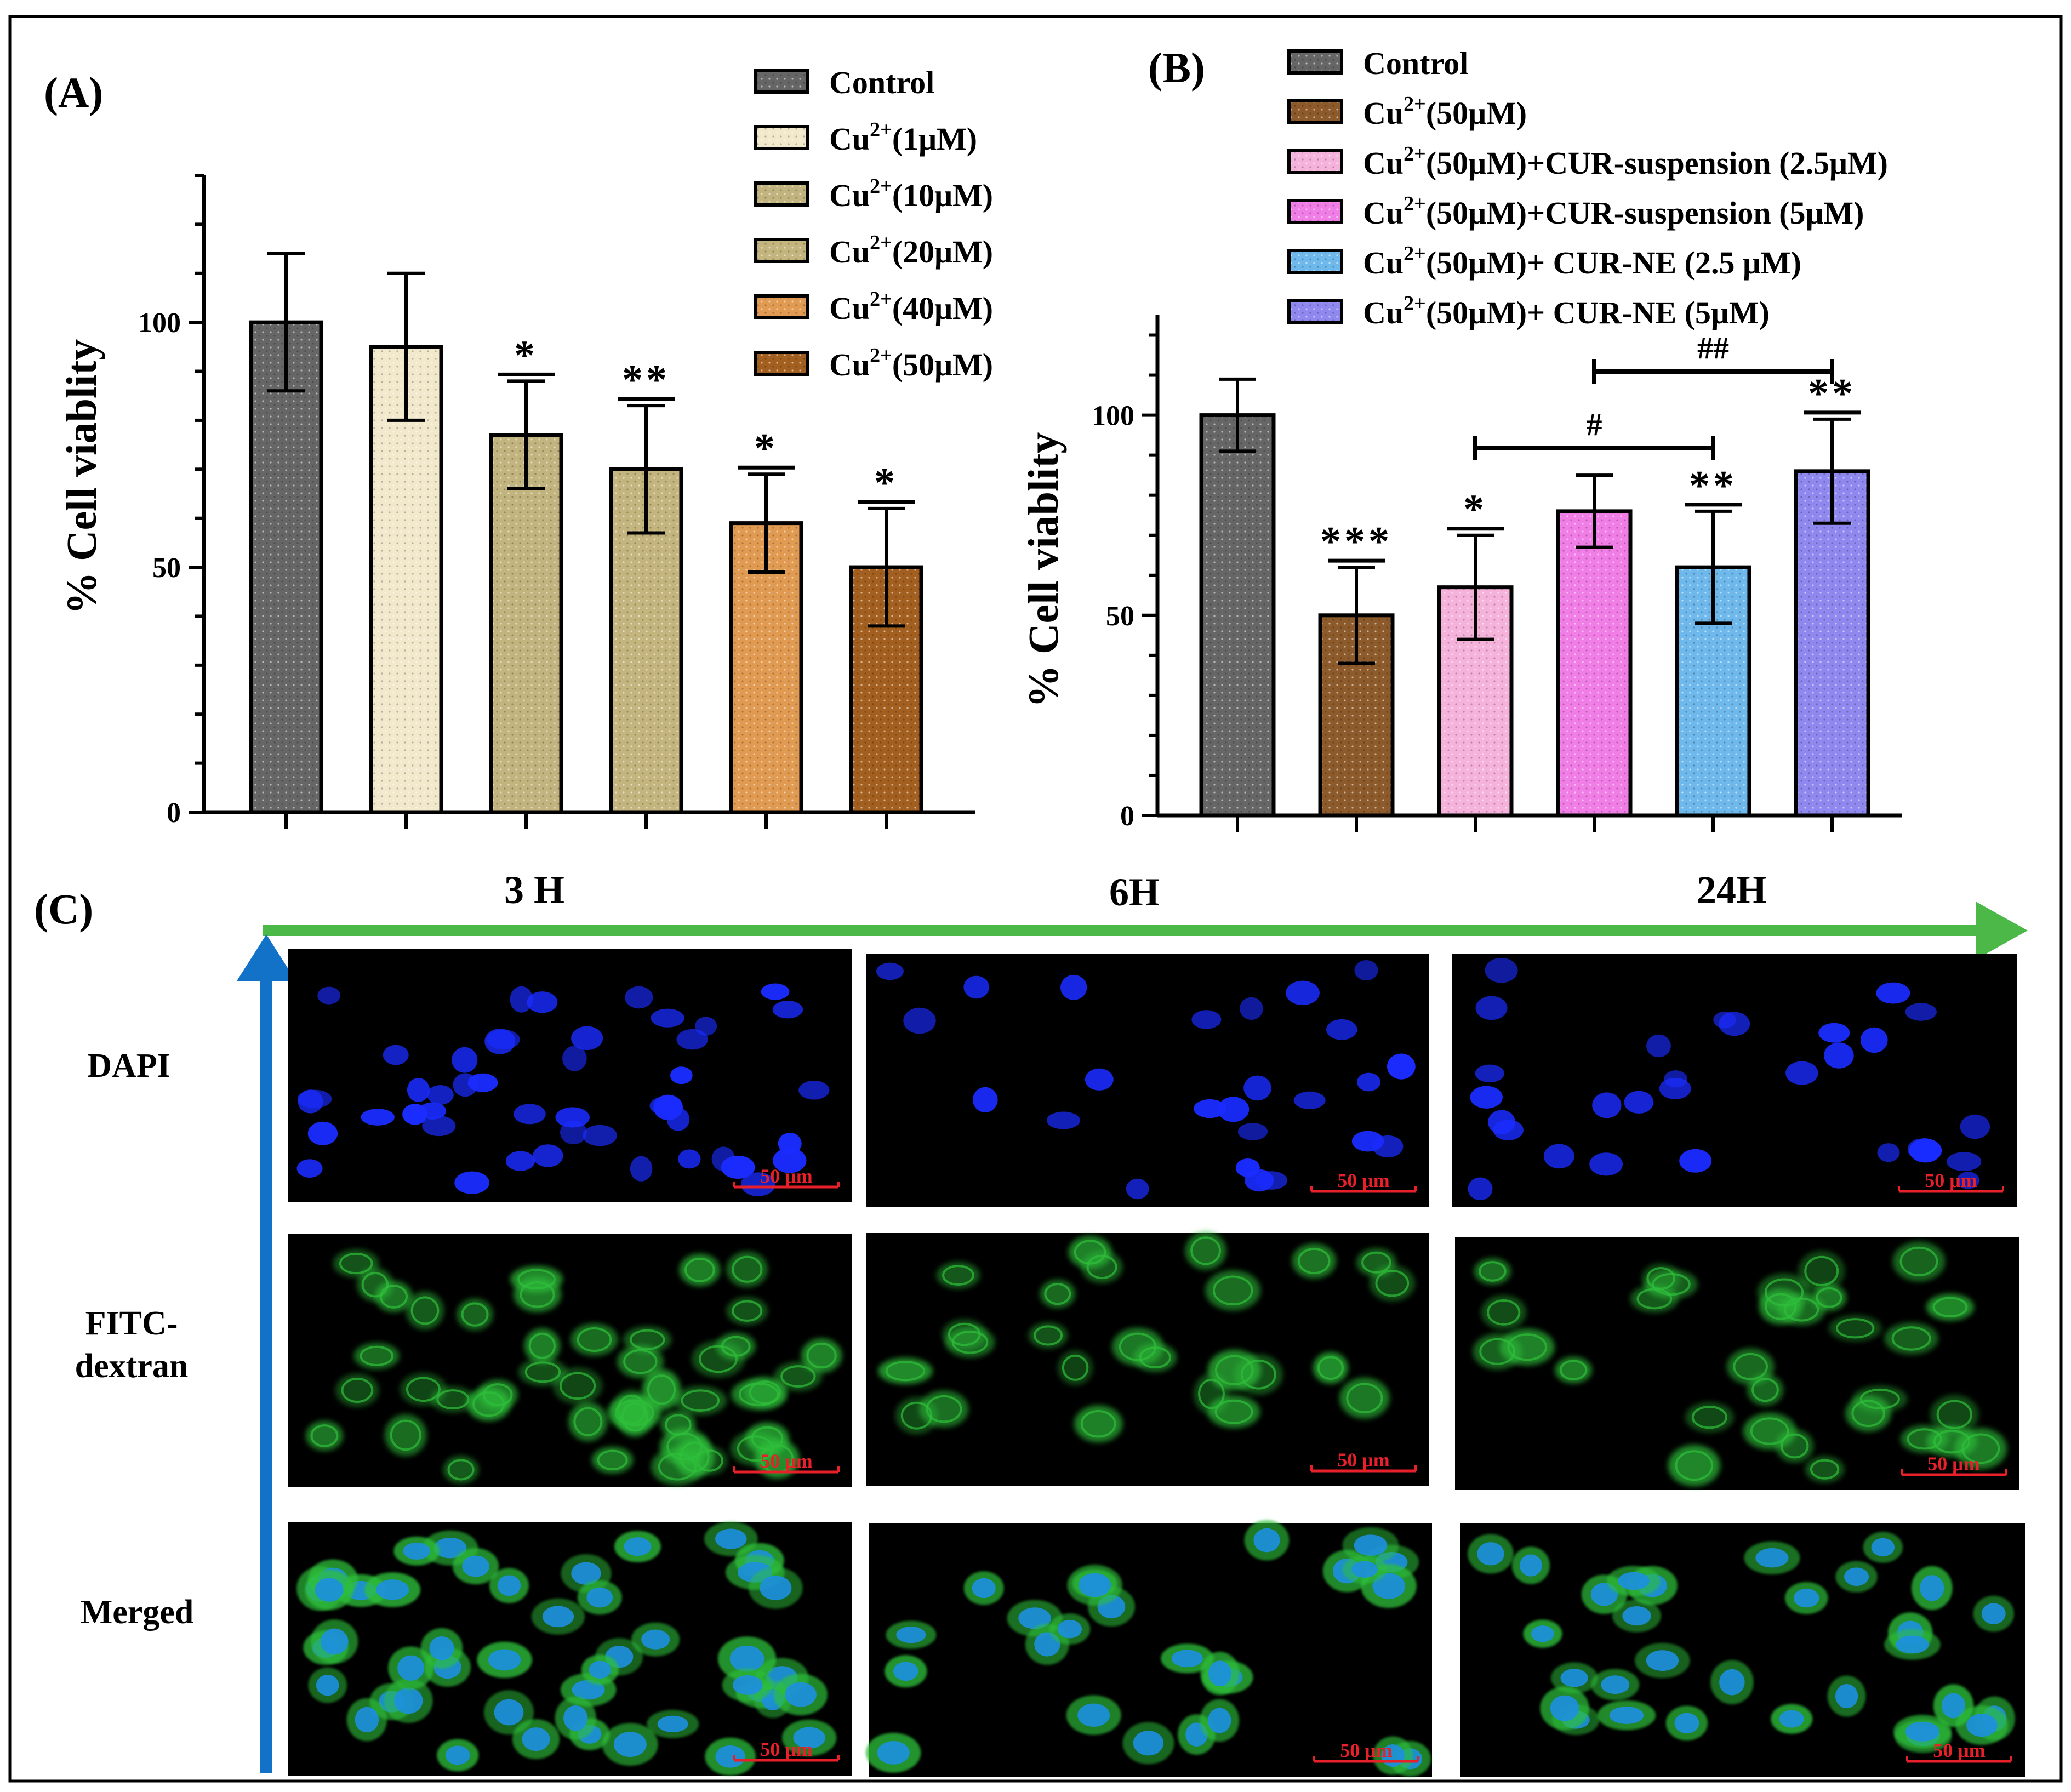 This screenshot has height=1792, width=2071. What do you see at coordinates (882, 82) in the screenshot?
I see `a-legend-label: Control` at bounding box center [882, 82].